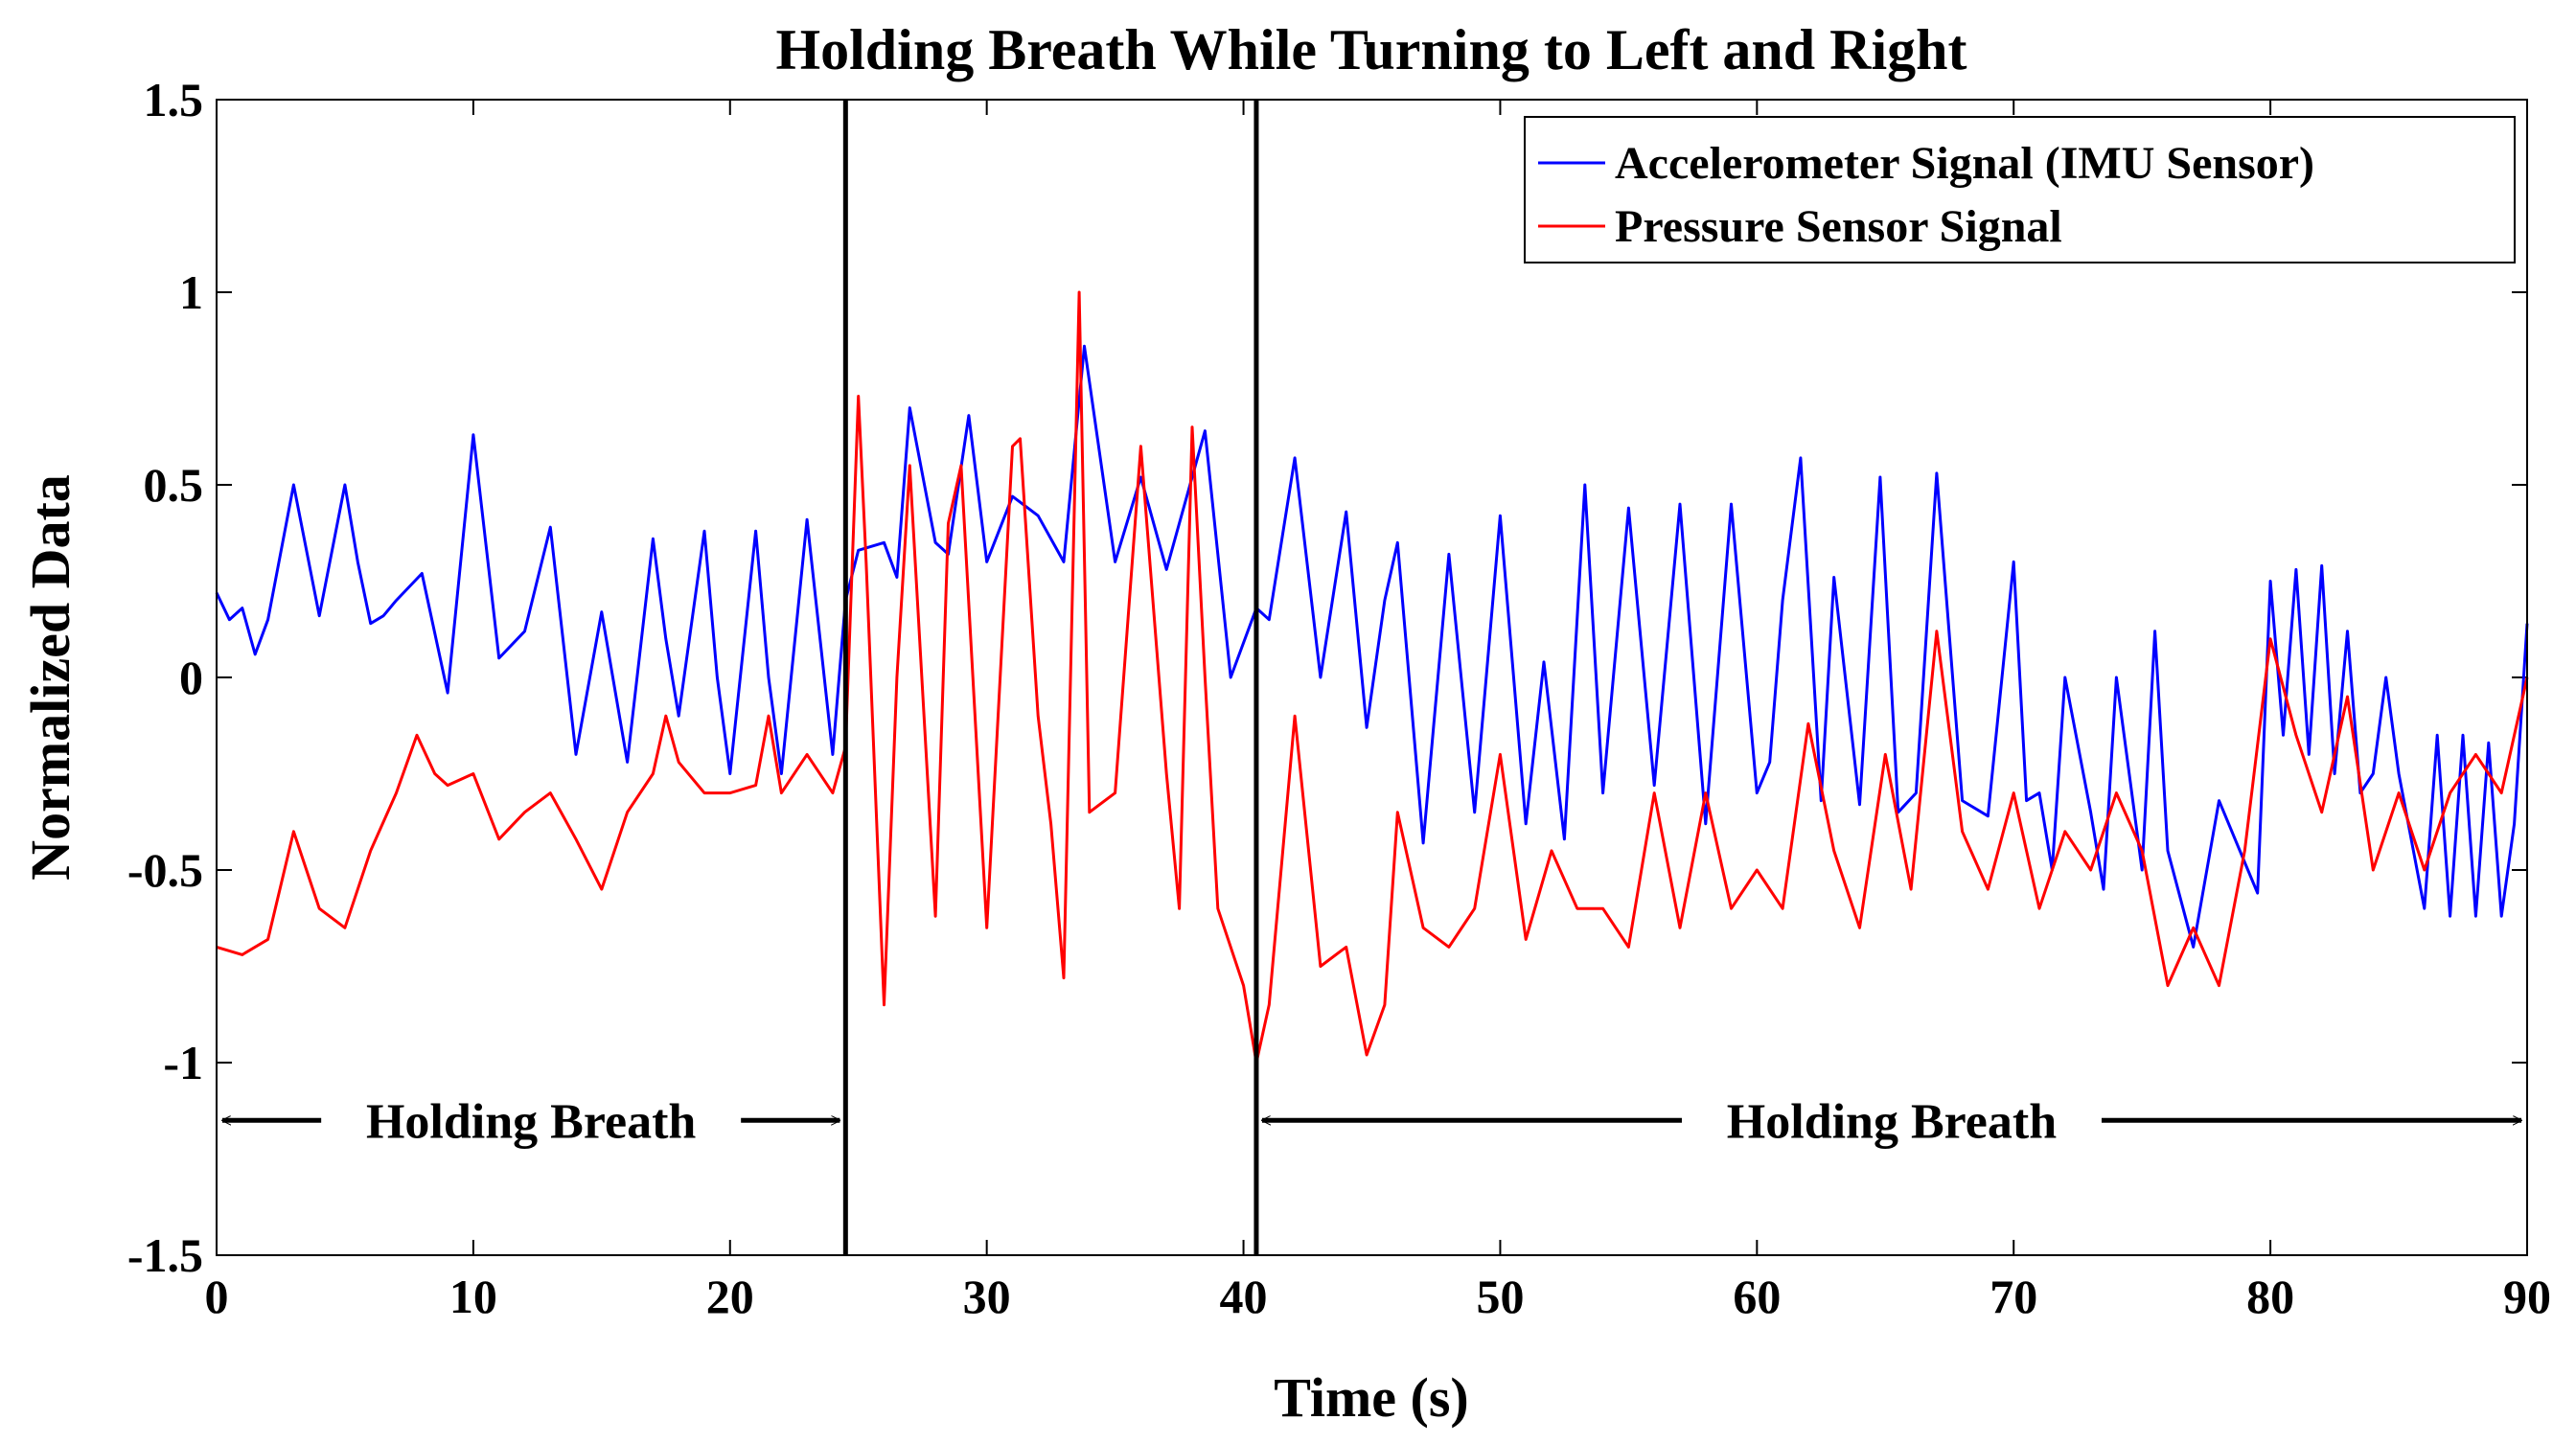  I want to click on y-tick-label: 1, so click(191, 292).